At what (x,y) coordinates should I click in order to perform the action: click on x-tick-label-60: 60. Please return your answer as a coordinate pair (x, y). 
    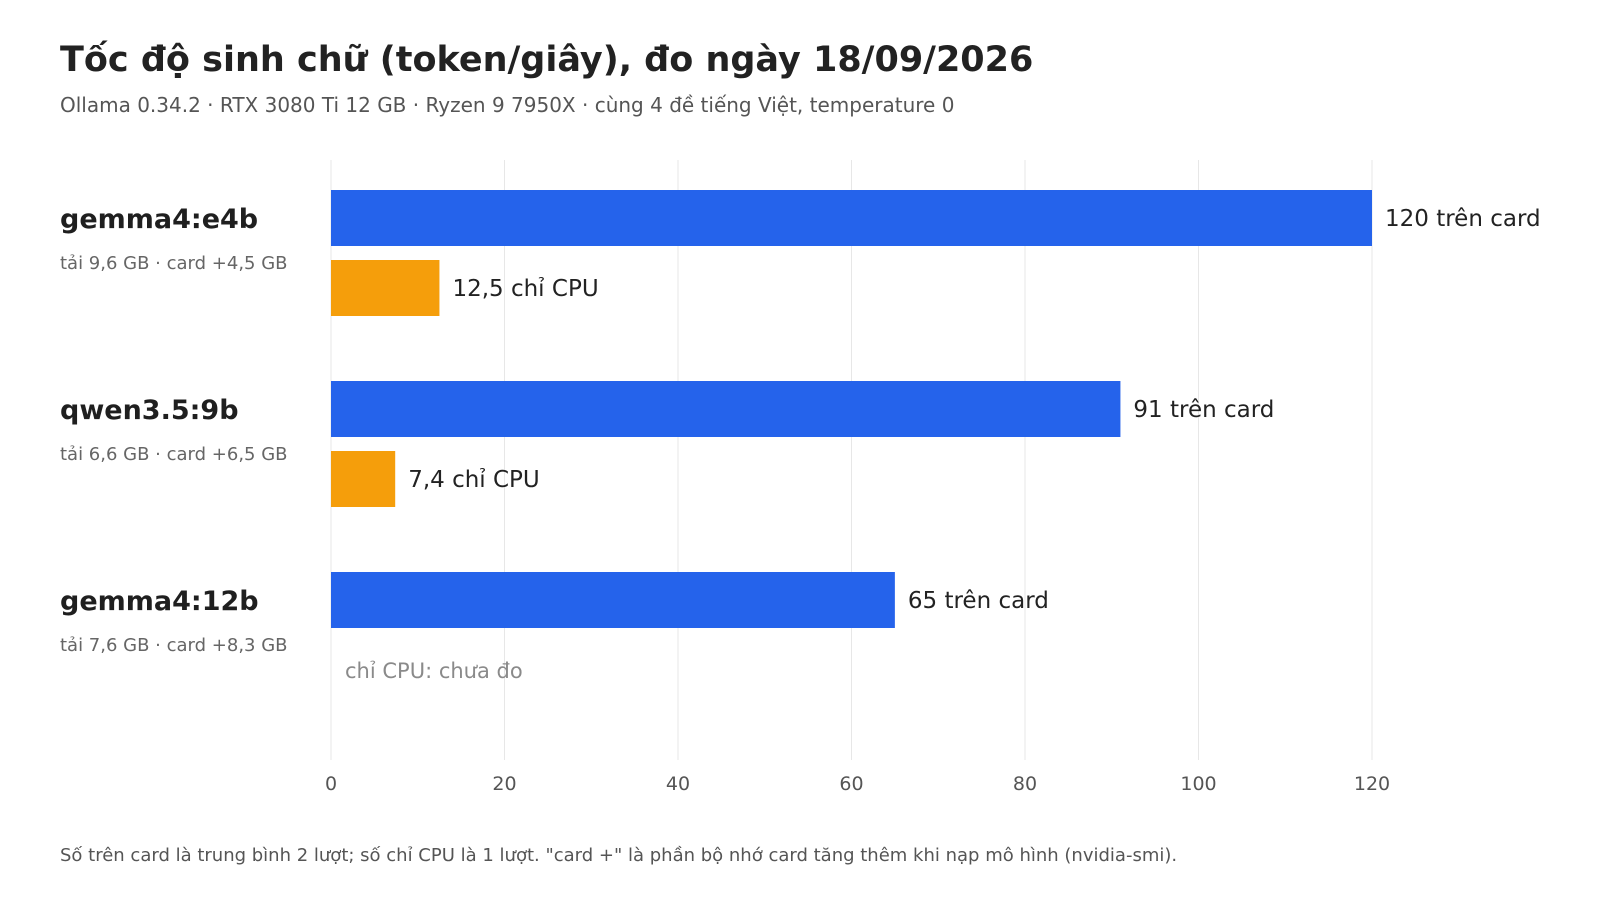
    Looking at the image, I should click on (851, 784).